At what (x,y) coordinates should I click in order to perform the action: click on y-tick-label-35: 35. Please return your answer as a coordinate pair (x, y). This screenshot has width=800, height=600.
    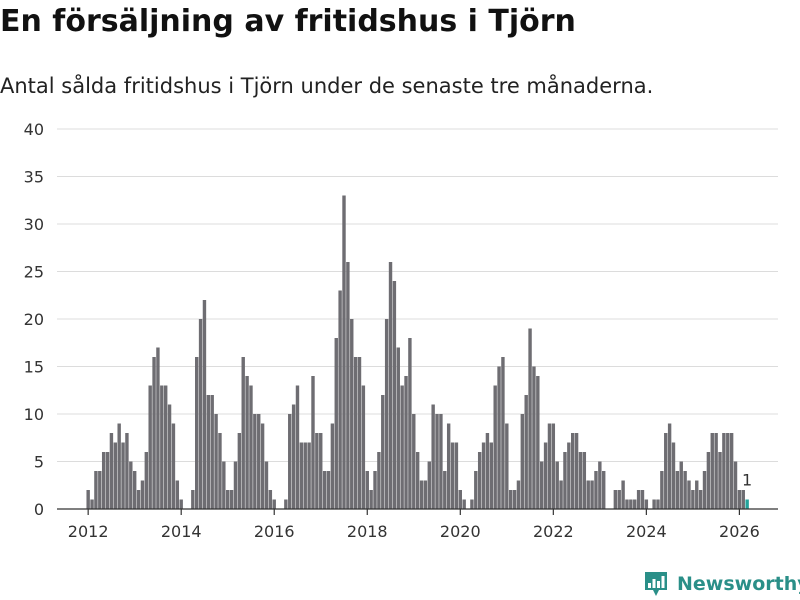
    Looking at the image, I should click on (34, 177).